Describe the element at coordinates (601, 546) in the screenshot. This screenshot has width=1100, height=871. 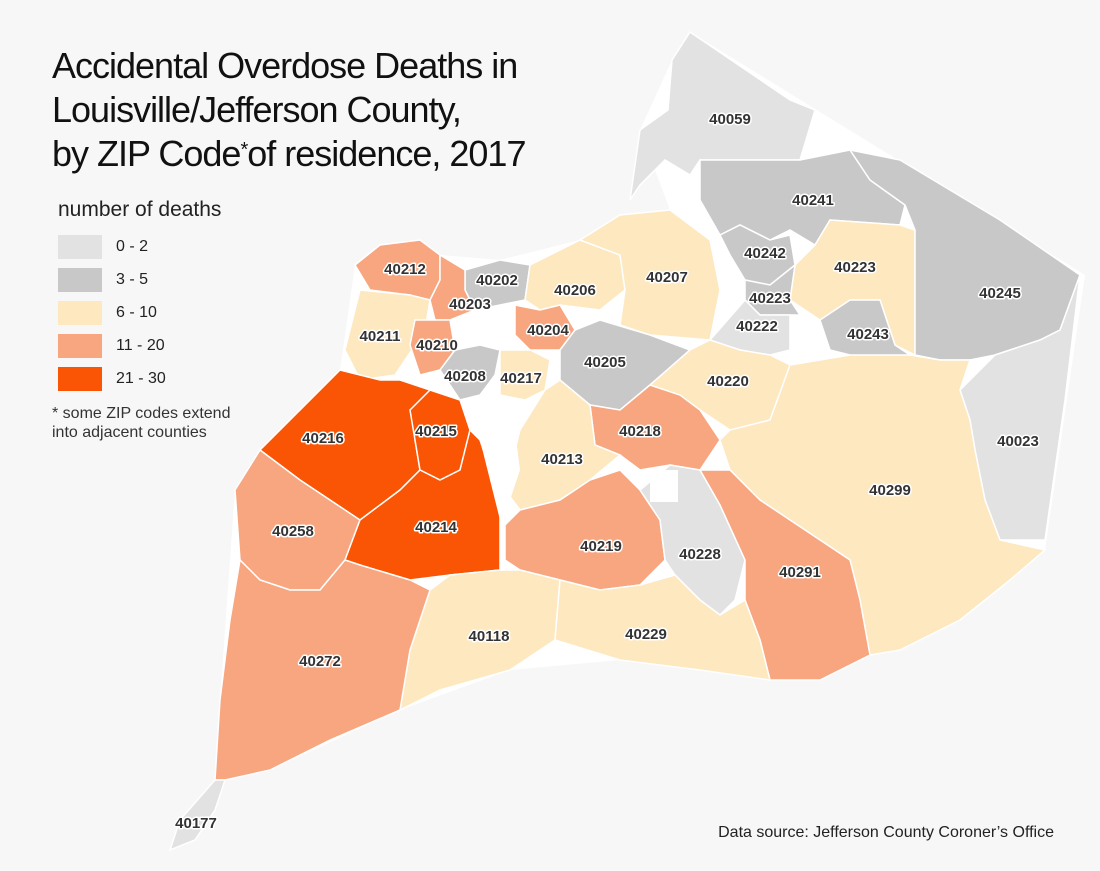
I see `zip-label-40219: 40219` at that location.